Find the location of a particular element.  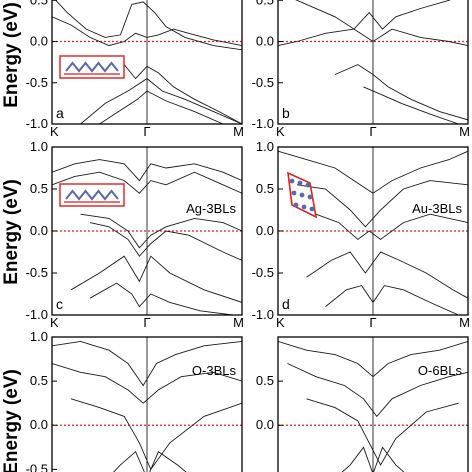

panel-e: -0.5 0.0 0.5 1.0 O-3BLs is located at coordinates (134, 400).